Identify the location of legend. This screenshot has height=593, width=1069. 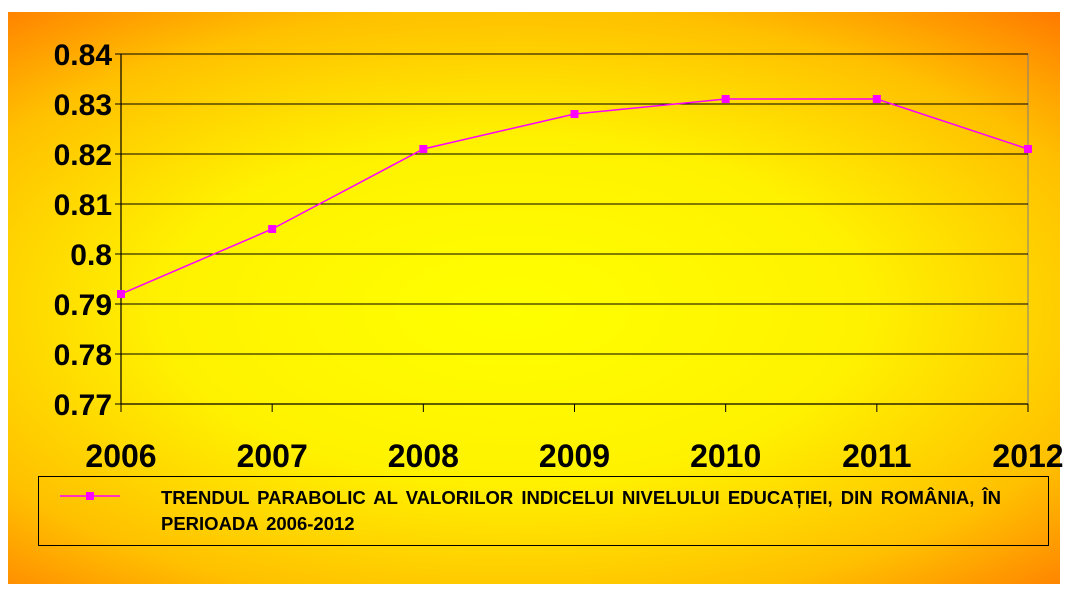
(543, 511).